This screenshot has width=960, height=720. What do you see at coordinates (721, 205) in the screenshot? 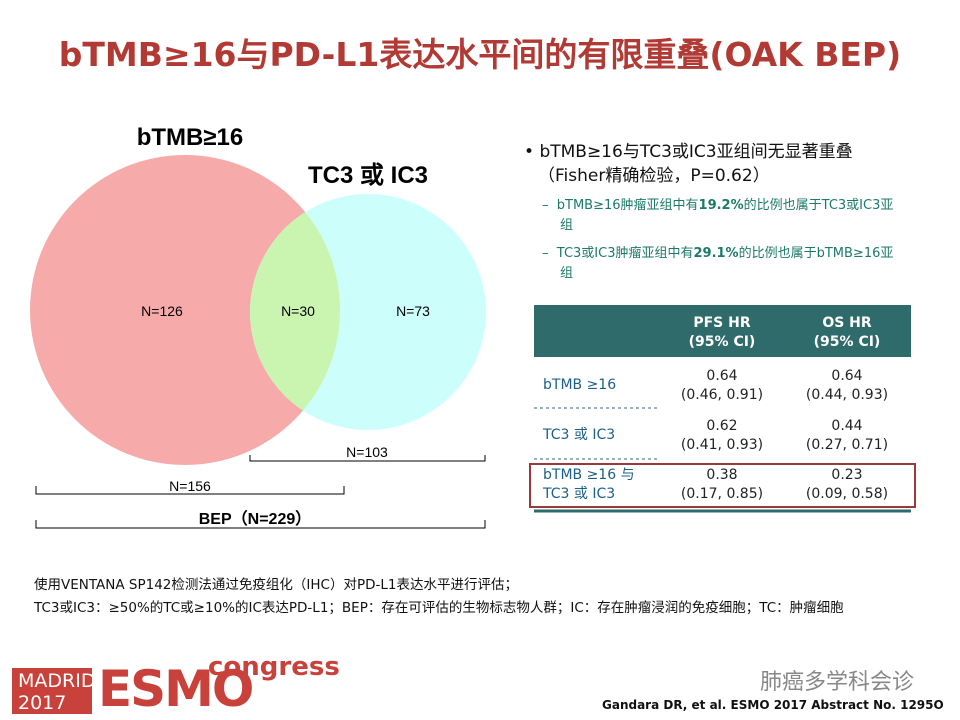
I see `emphasis: 19.2%` at bounding box center [721, 205].